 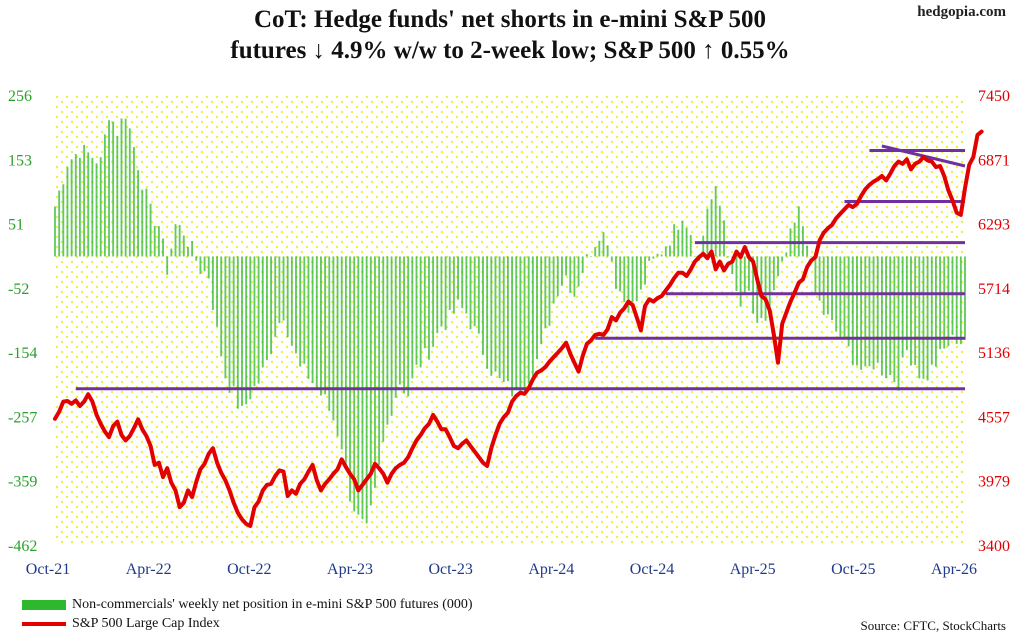 What do you see at coordinates (22, 482) in the screenshot?
I see `left-axis-tick-label: -359` at bounding box center [22, 482].